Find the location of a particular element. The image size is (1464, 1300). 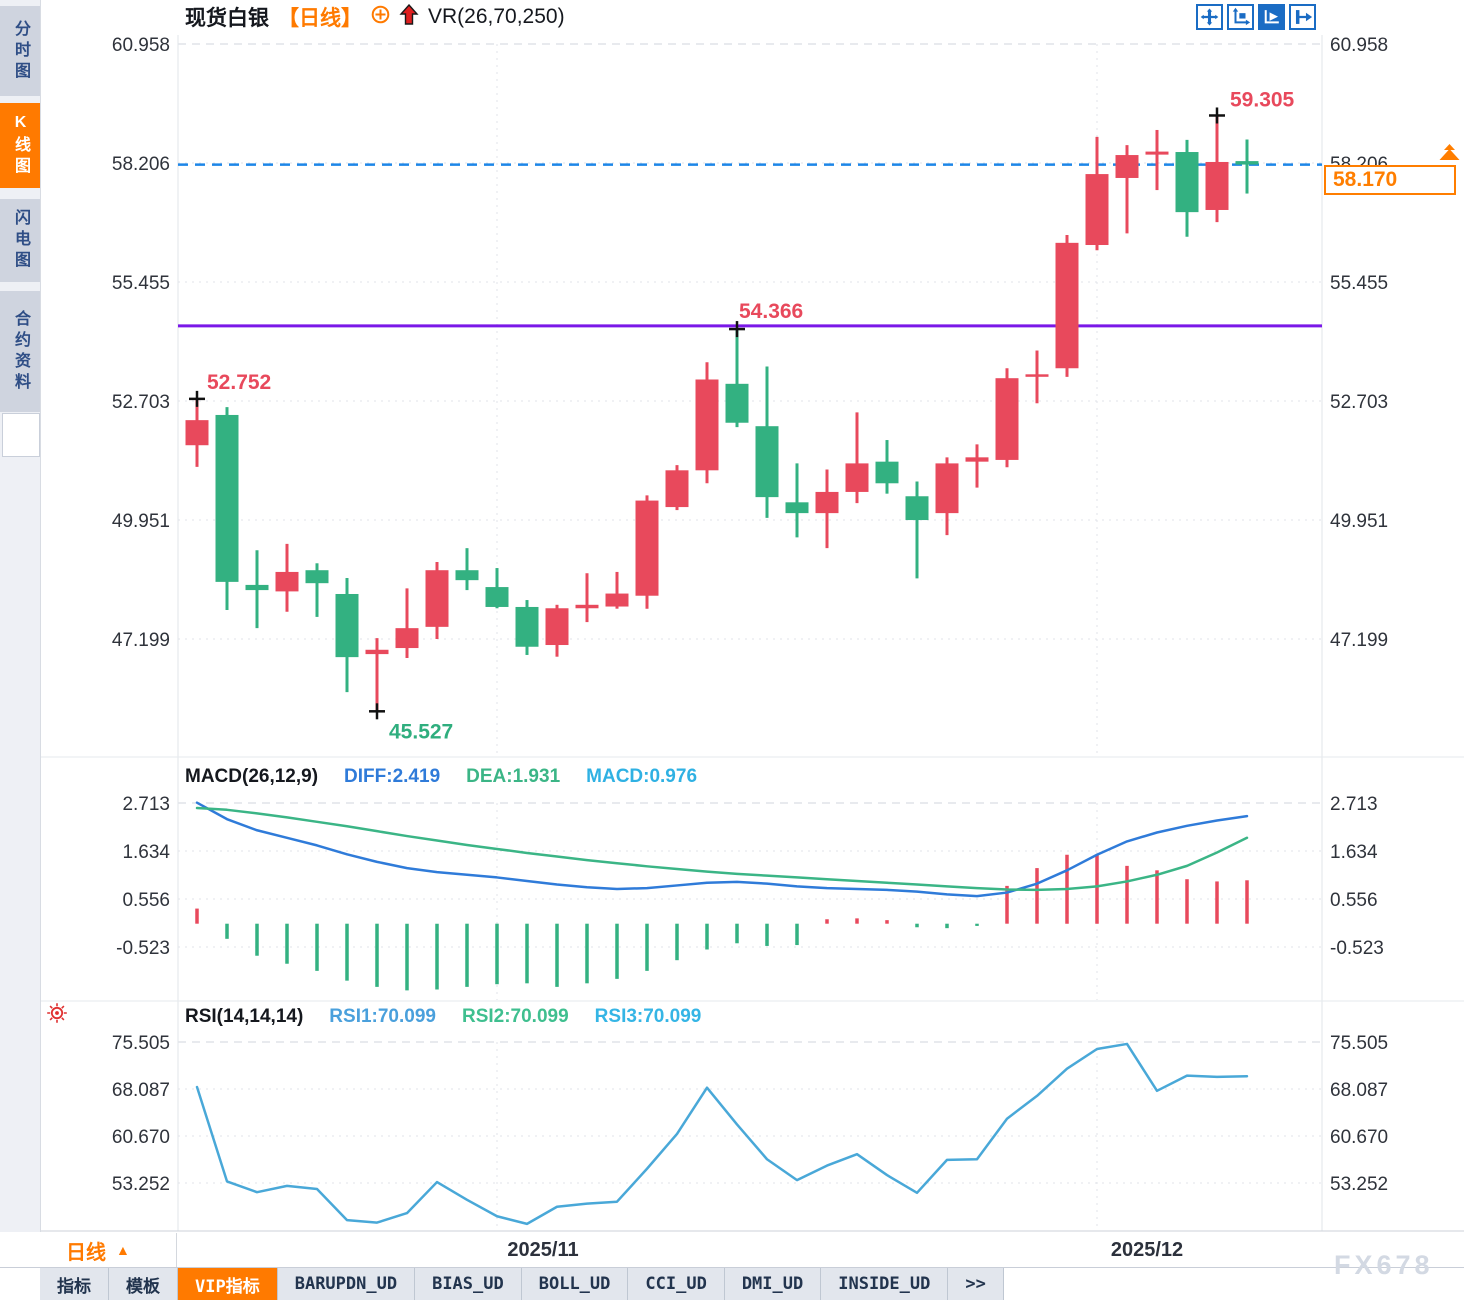

rsi-legend-item: RSI(14,14,14) is located at coordinates (244, 1016).